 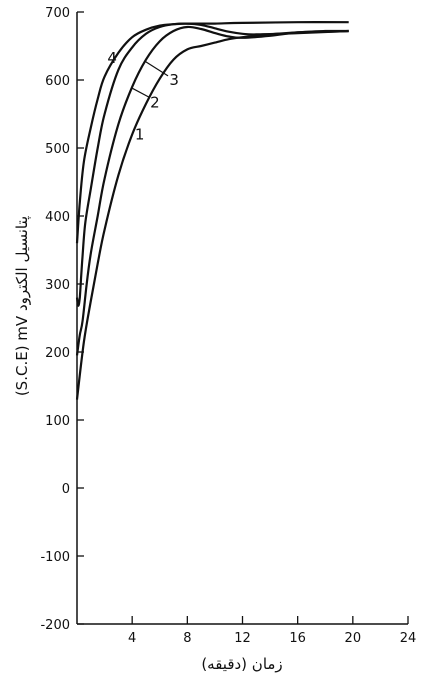 What do you see at coordinates (57, 285) in the screenshot?
I see `y-tick-label: 300` at bounding box center [57, 285].